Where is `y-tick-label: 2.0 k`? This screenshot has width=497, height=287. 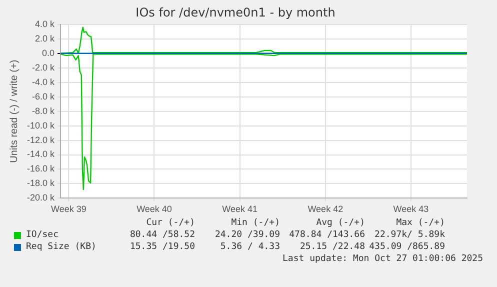 y-tick-label: 2.0 k is located at coordinates (45, 38).